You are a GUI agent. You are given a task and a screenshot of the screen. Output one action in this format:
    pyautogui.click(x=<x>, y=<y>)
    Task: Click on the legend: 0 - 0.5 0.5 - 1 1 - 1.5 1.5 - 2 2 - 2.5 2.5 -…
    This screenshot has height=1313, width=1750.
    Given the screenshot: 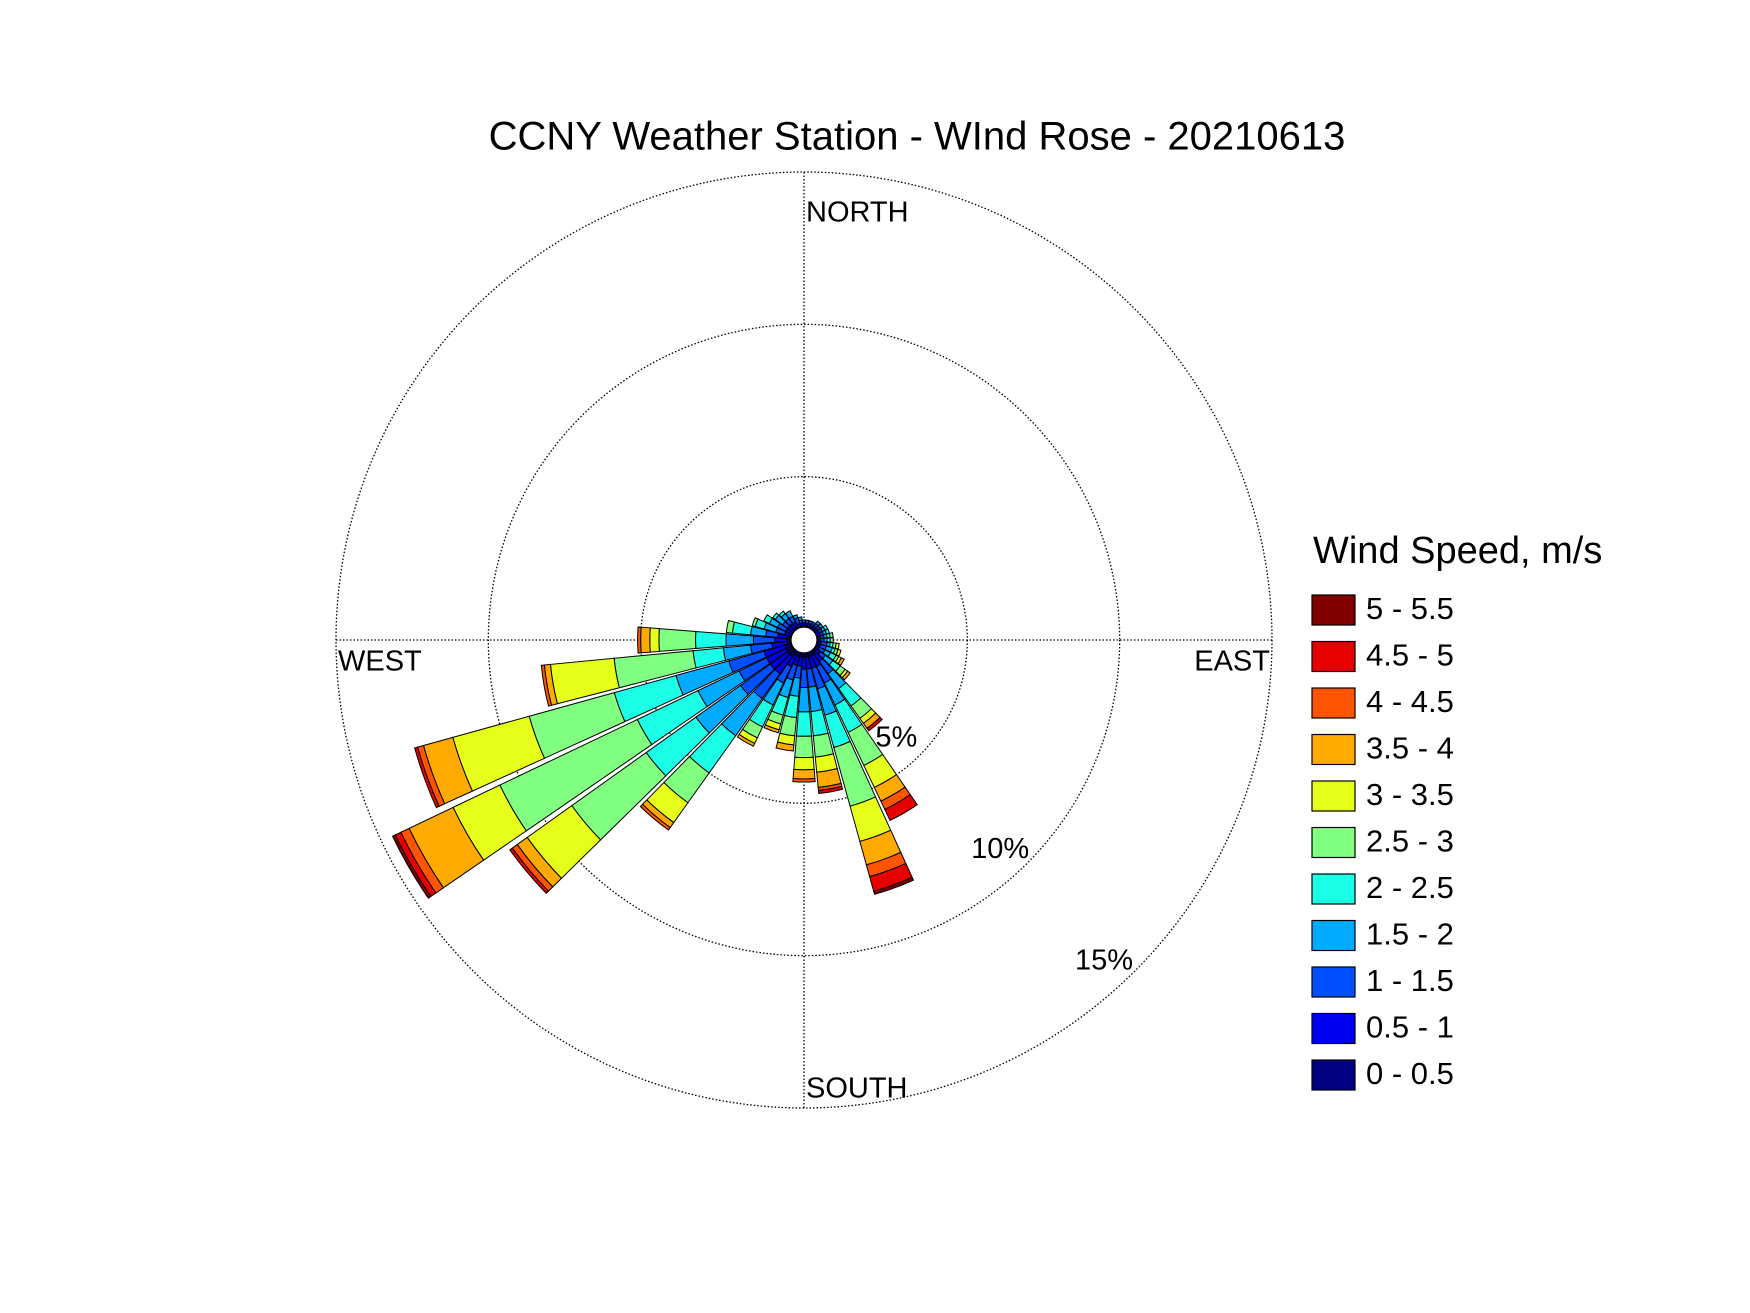 What is the action you would take?
    pyautogui.click(x=1382, y=841)
    